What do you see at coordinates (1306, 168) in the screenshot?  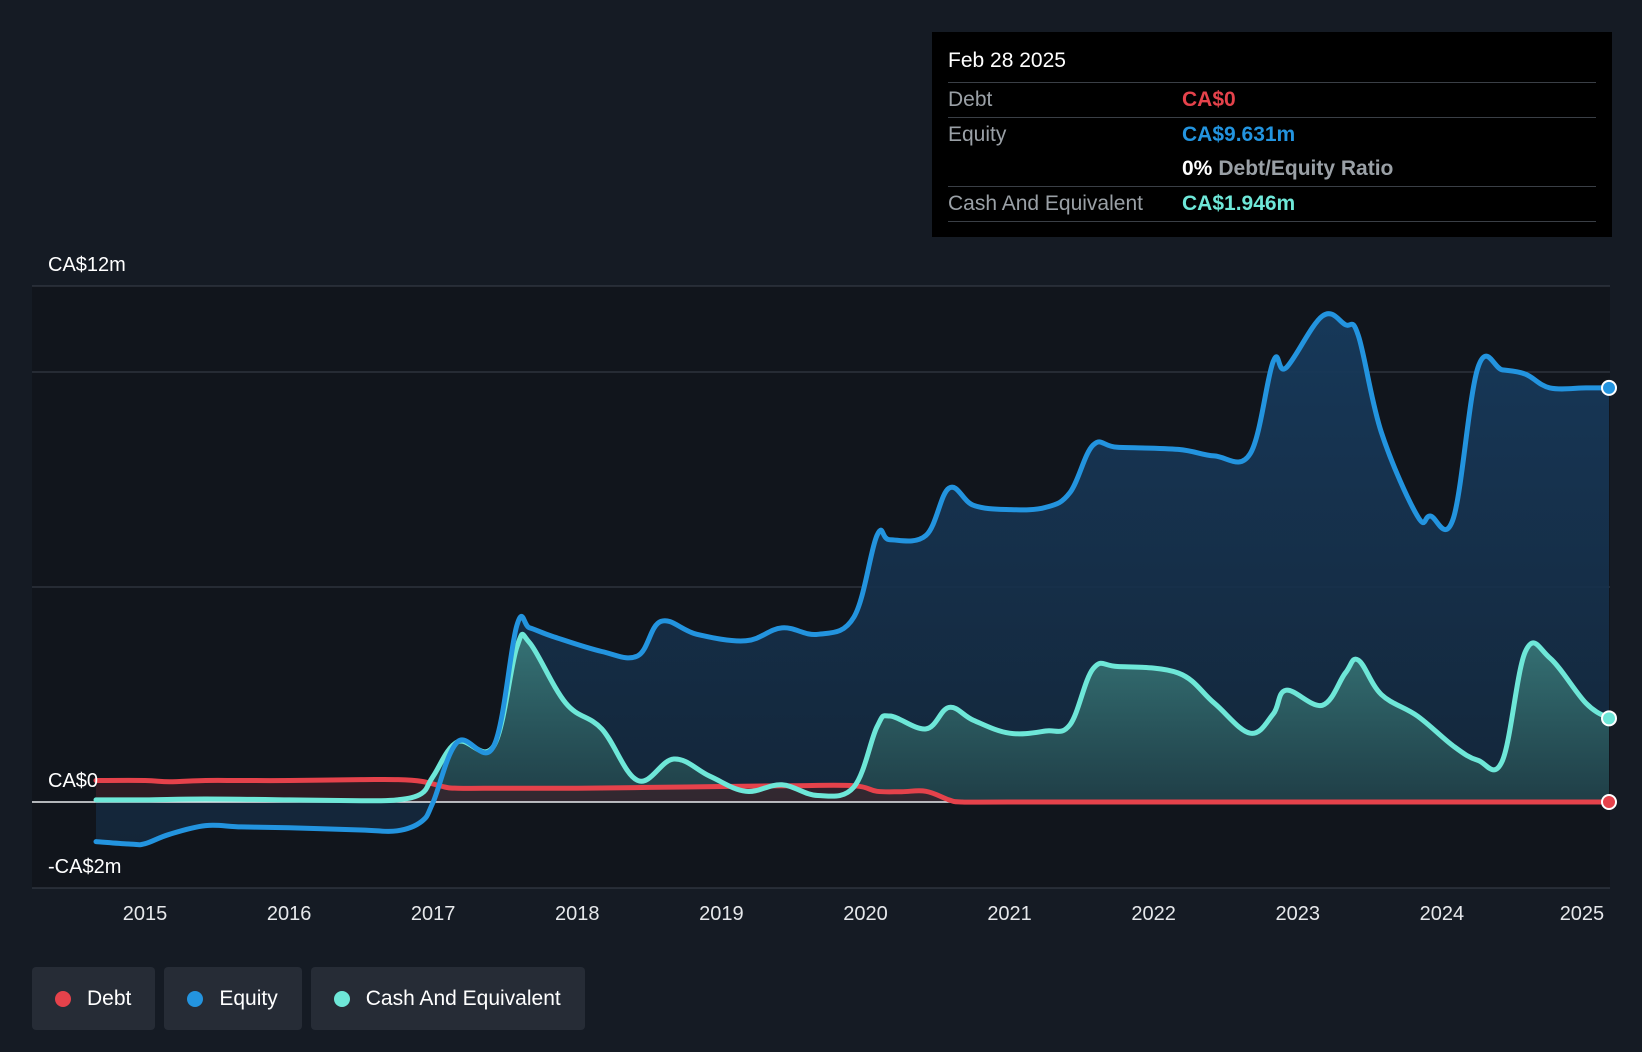 I see `tooltip-ratio-label: Debt/Equity Ratio` at bounding box center [1306, 168].